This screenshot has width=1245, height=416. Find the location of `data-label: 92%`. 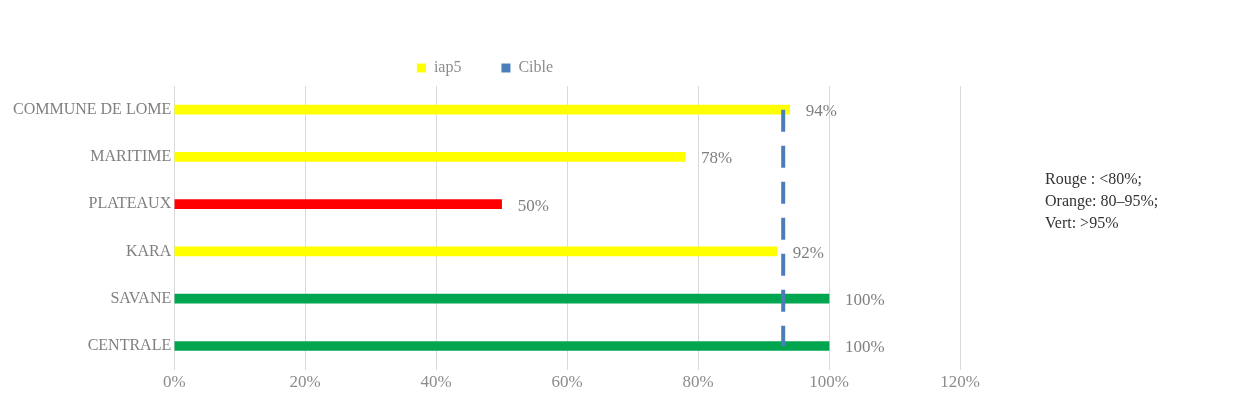

data-label: 92% is located at coordinates (808, 252).